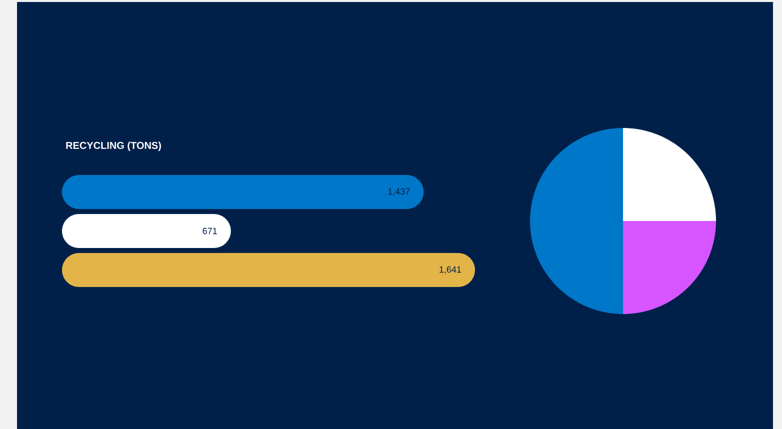  Describe the element at coordinates (209, 231) in the screenshot. I see `data-label: 671` at that location.